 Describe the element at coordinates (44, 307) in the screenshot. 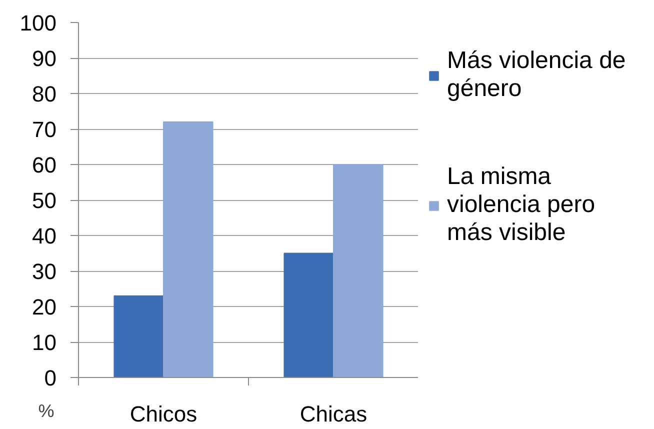

I see `y-tick-label: 20` at that location.